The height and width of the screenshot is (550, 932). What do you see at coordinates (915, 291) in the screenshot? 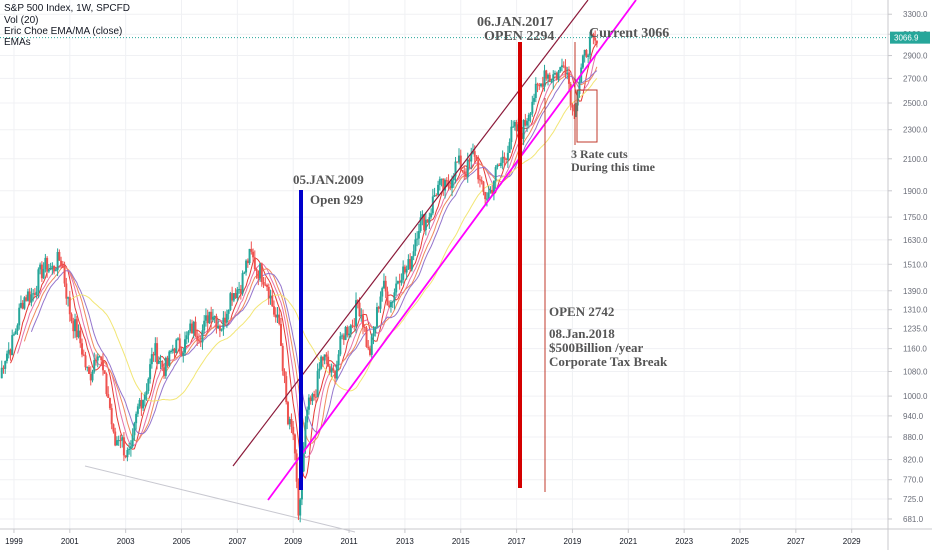
I see `y-tick-label: 1390.0` at bounding box center [915, 291].